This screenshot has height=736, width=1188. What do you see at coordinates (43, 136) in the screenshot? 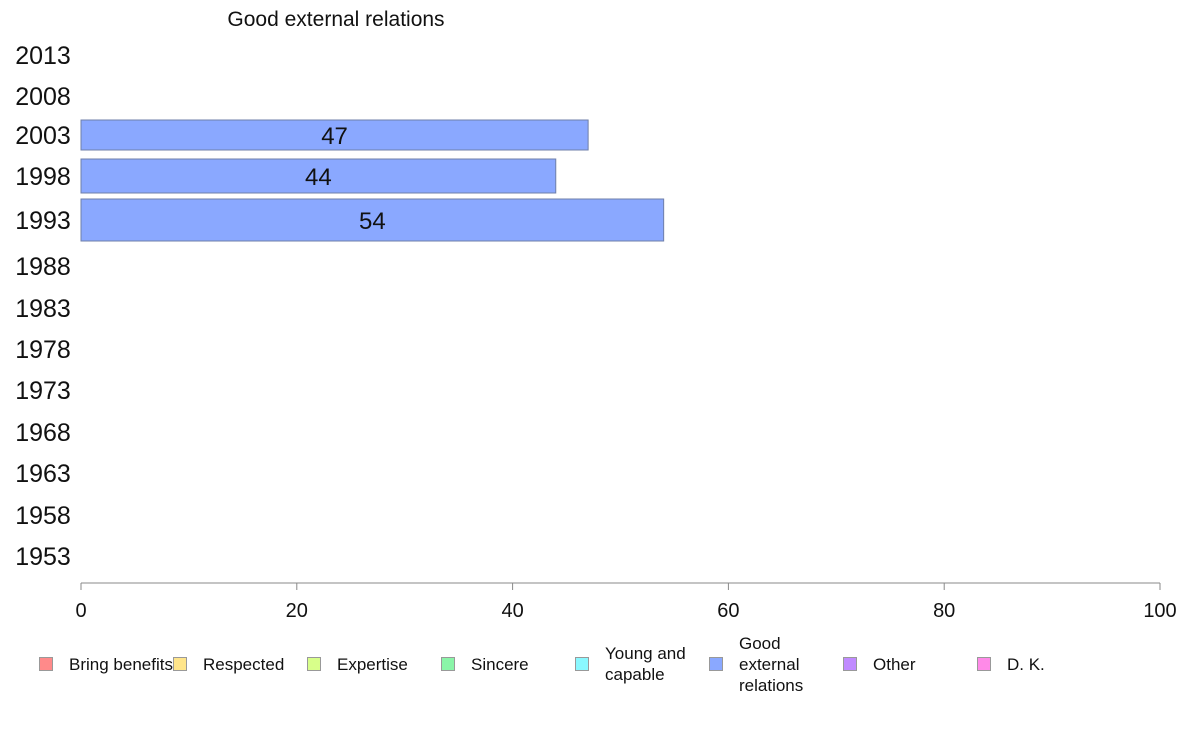
I see `y-tick-label-2003: 2003` at bounding box center [43, 136].